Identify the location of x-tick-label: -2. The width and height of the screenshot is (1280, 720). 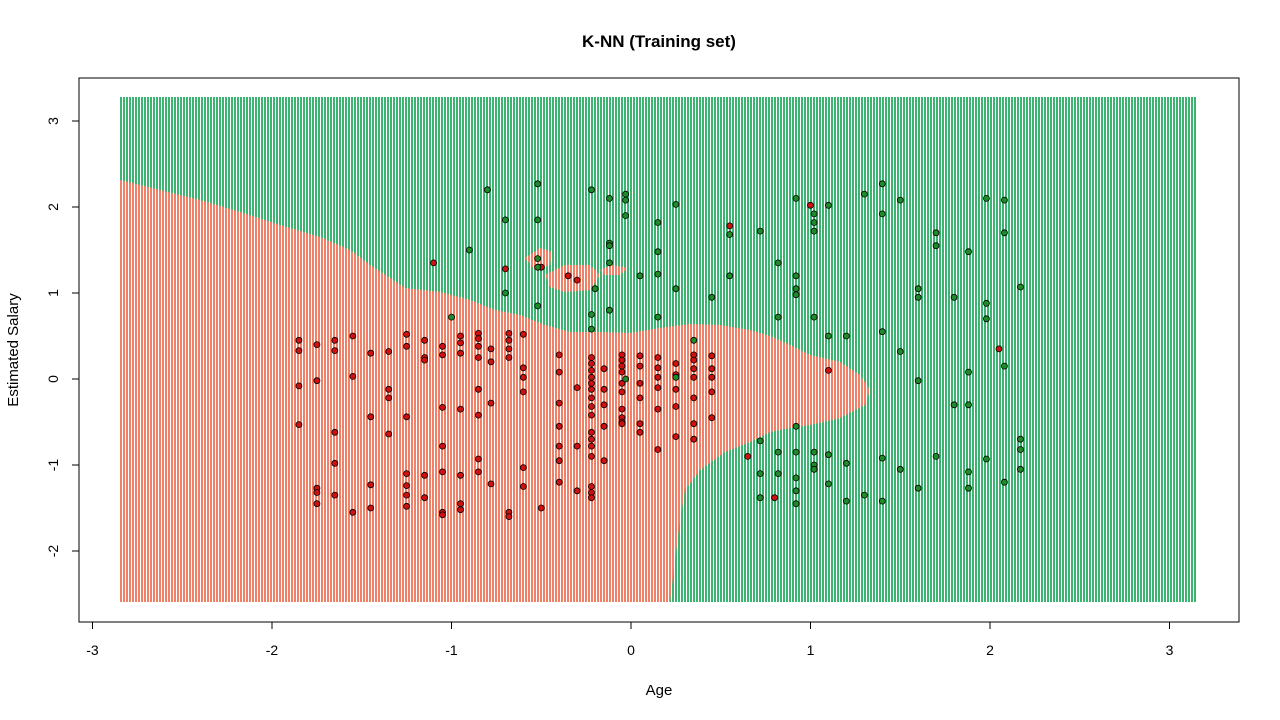
(272, 650).